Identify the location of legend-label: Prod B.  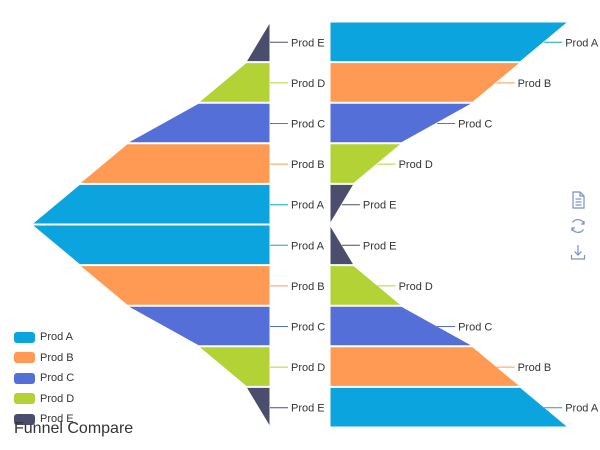
(57, 357).